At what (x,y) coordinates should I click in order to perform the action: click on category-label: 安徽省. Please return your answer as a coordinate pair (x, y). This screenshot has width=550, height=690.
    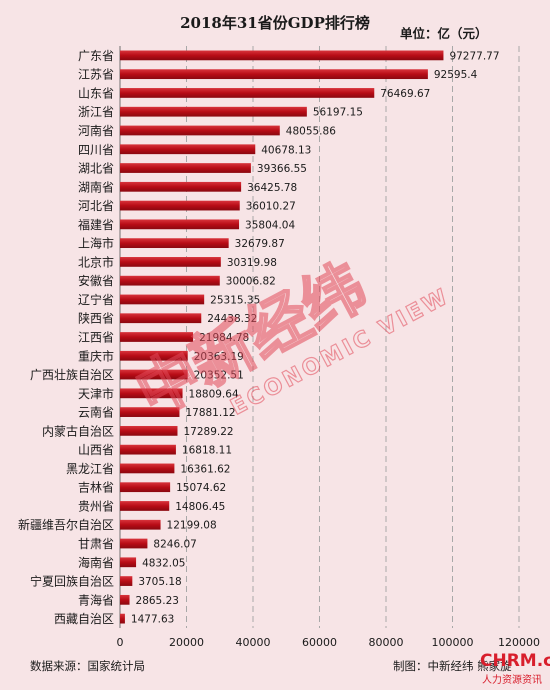
    Looking at the image, I should click on (96, 280).